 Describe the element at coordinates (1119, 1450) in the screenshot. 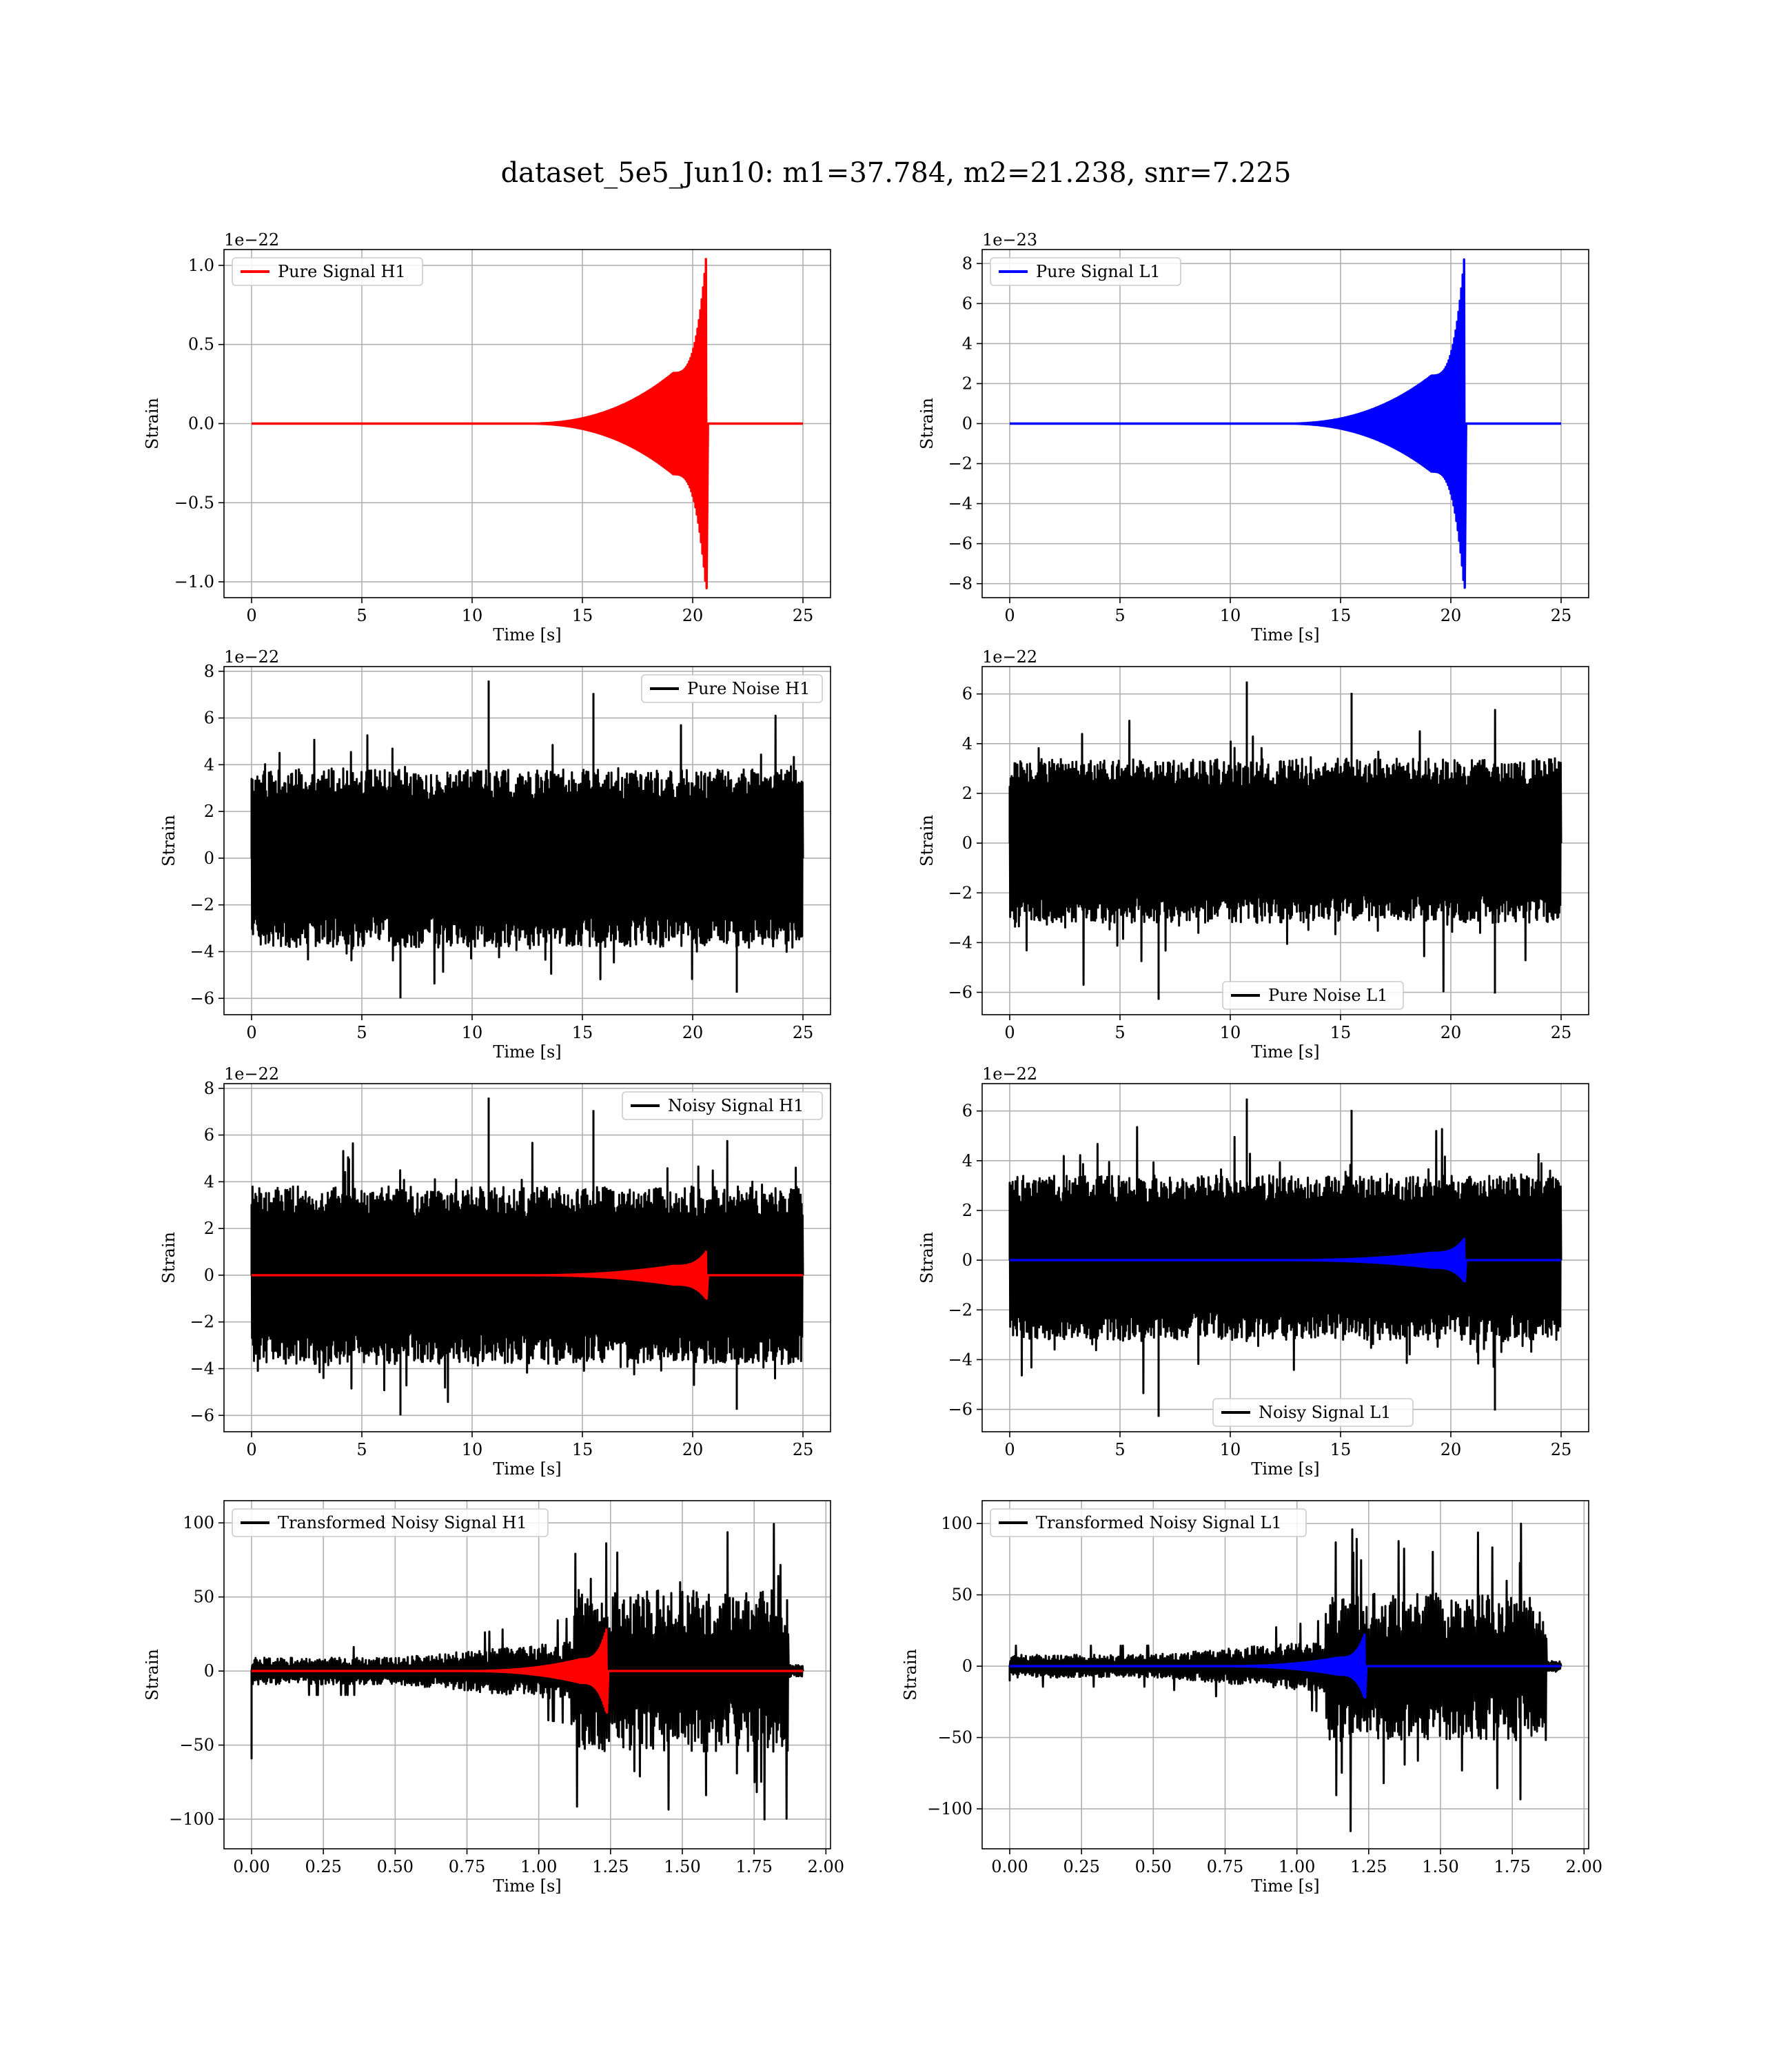

I see `x-tick-label: 5` at that location.